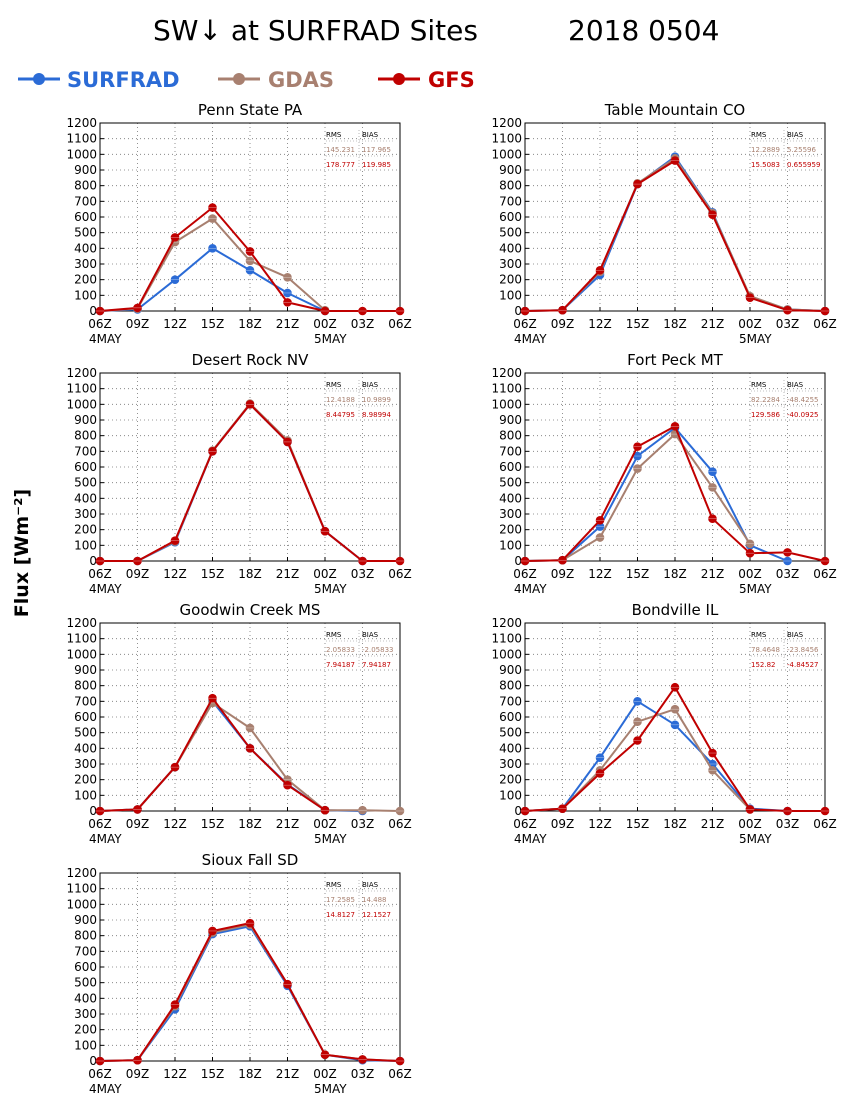 The height and width of the screenshot is (1100, 850). I want to click on series-surfrad, so click(675, 234).